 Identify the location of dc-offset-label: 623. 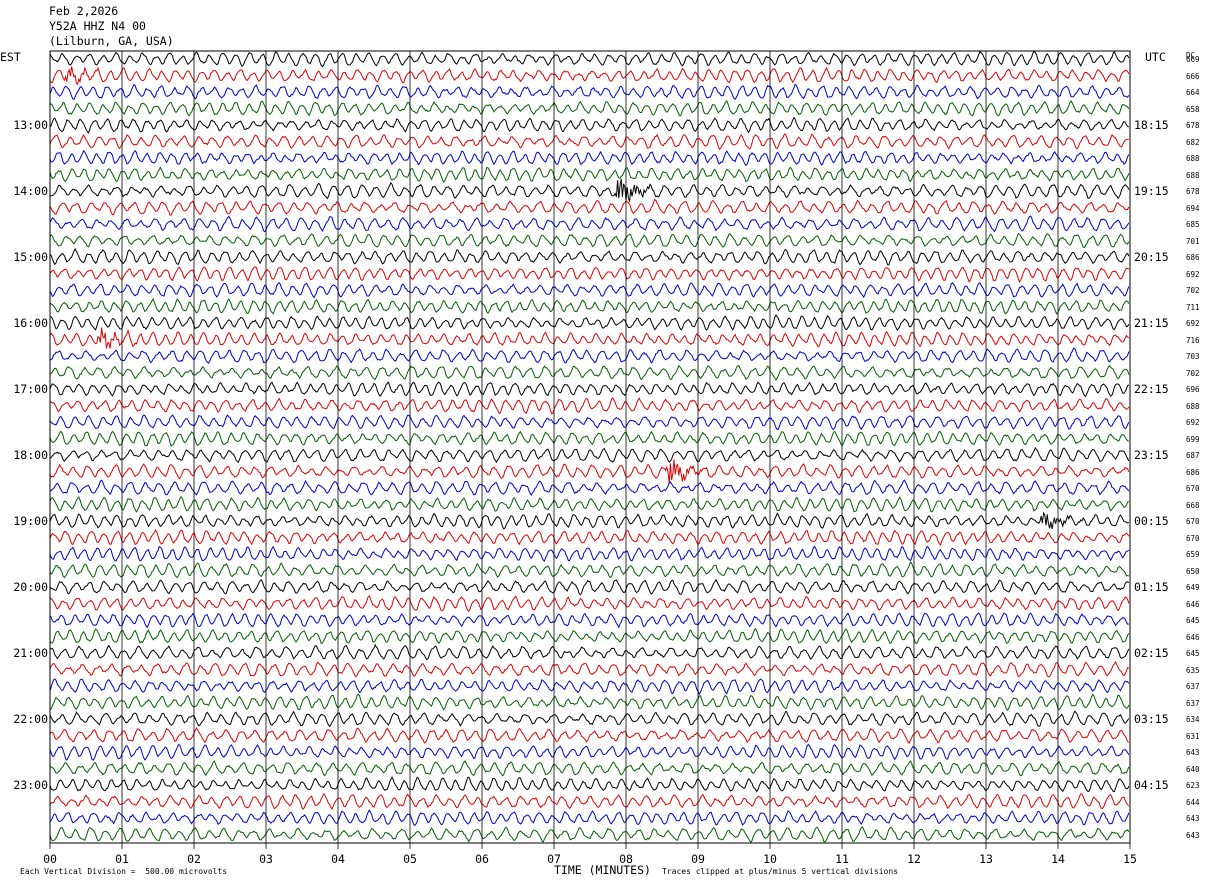
(1193, 785).